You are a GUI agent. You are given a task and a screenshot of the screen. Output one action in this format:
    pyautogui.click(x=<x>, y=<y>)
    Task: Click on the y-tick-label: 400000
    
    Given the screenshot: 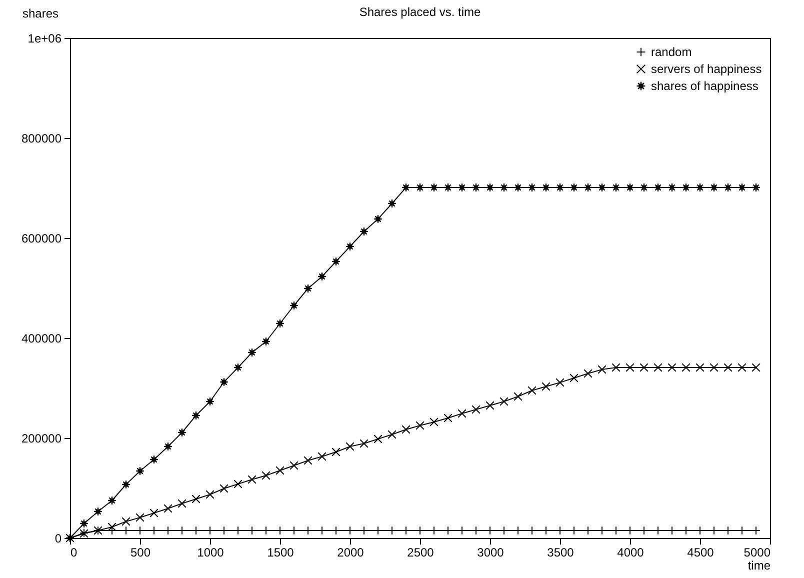 What is the action you would take?
    pyautogui.click(x=41, y=339)
    